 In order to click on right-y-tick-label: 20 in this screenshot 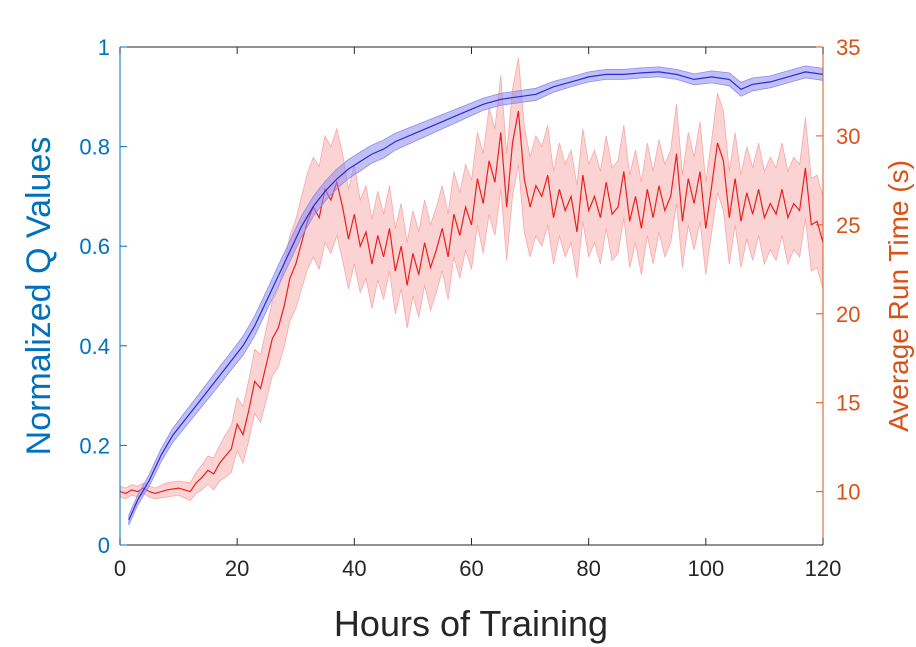, I will do `click(848, 314)`.